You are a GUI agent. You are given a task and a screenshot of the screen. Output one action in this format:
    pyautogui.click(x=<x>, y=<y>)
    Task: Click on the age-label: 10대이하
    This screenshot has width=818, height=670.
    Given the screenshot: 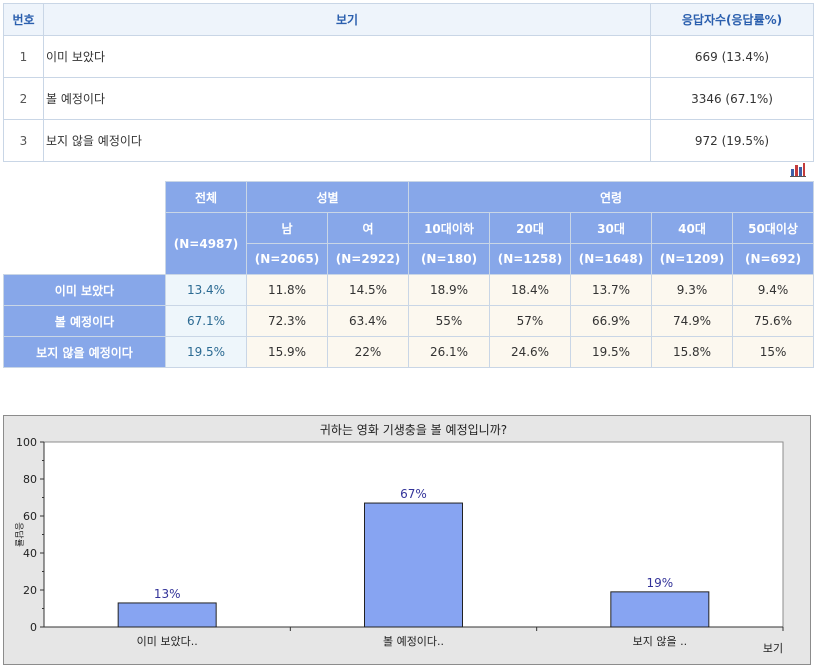 What is the action you would take?
    pyautogui.click(x=449, y=228)
    